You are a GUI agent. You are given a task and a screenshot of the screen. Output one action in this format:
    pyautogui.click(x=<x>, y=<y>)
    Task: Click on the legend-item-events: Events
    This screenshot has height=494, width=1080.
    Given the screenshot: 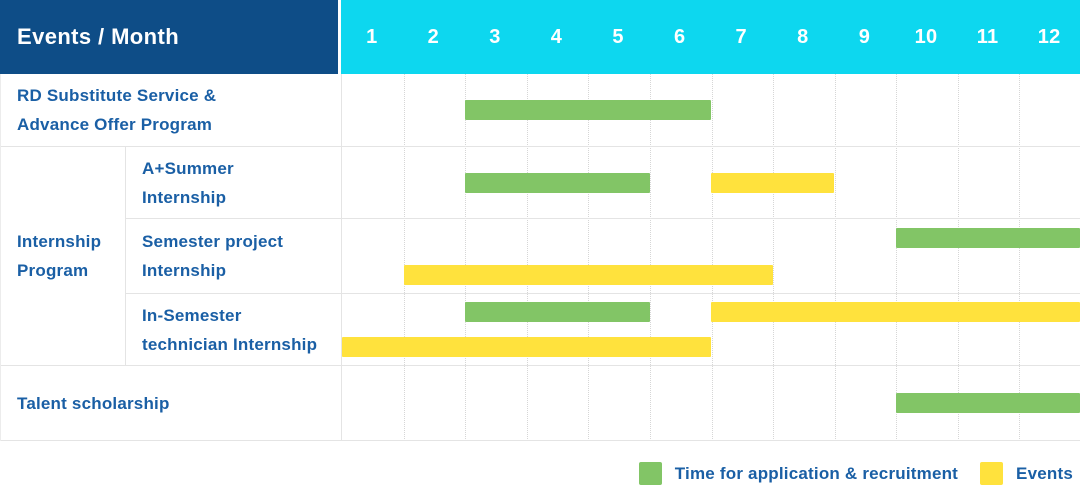 What is the action you would take?
    pyautogui.click(x=1026, y=473)
    